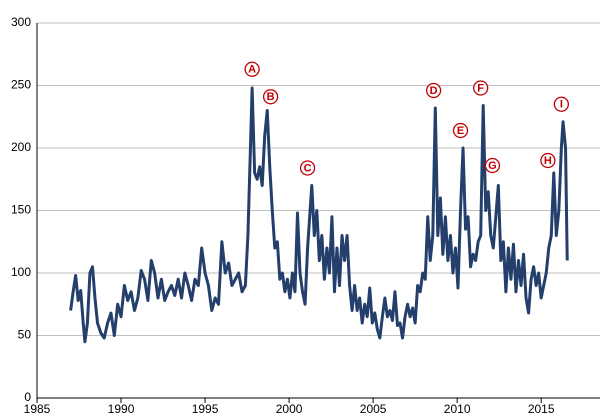  I want to click on annotation-label: C, so click(308, 168).